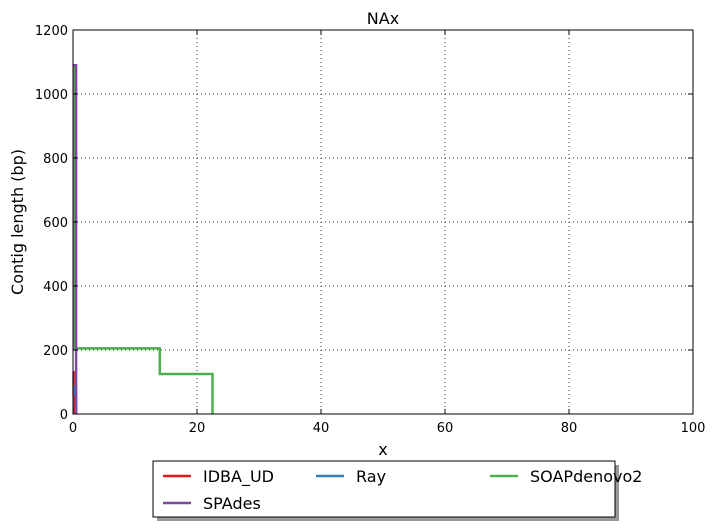 Image resolution: width=715 pixels, height=529 pixels. Describe the element at coordinates (55, 223) in the screenshot. I see `y-tick-label: 600` at that location.